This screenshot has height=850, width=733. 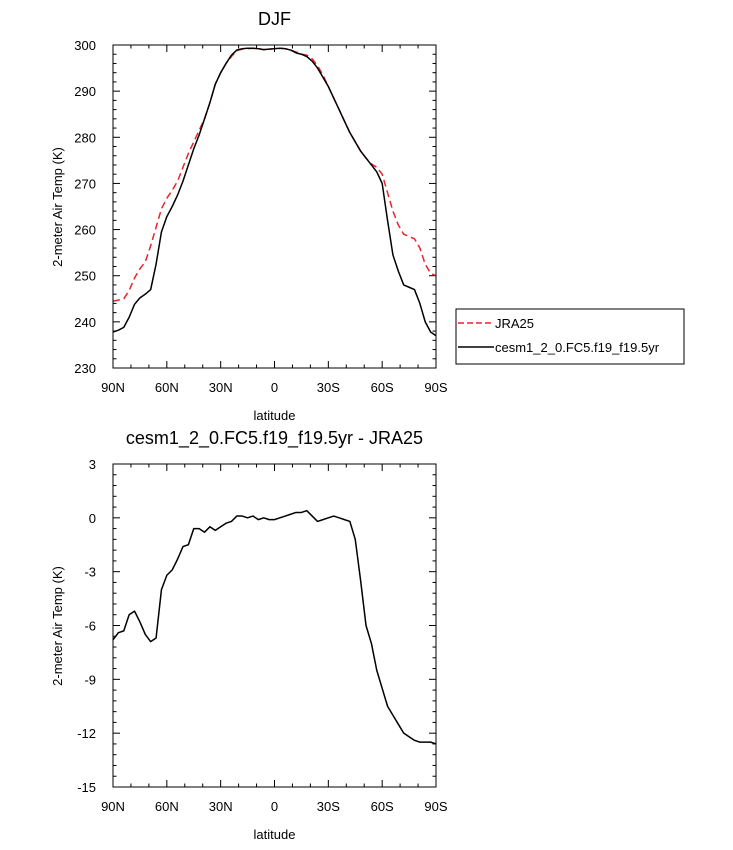 I want to click on top-x-tick-label: 60N, so click(x=167, y=387).